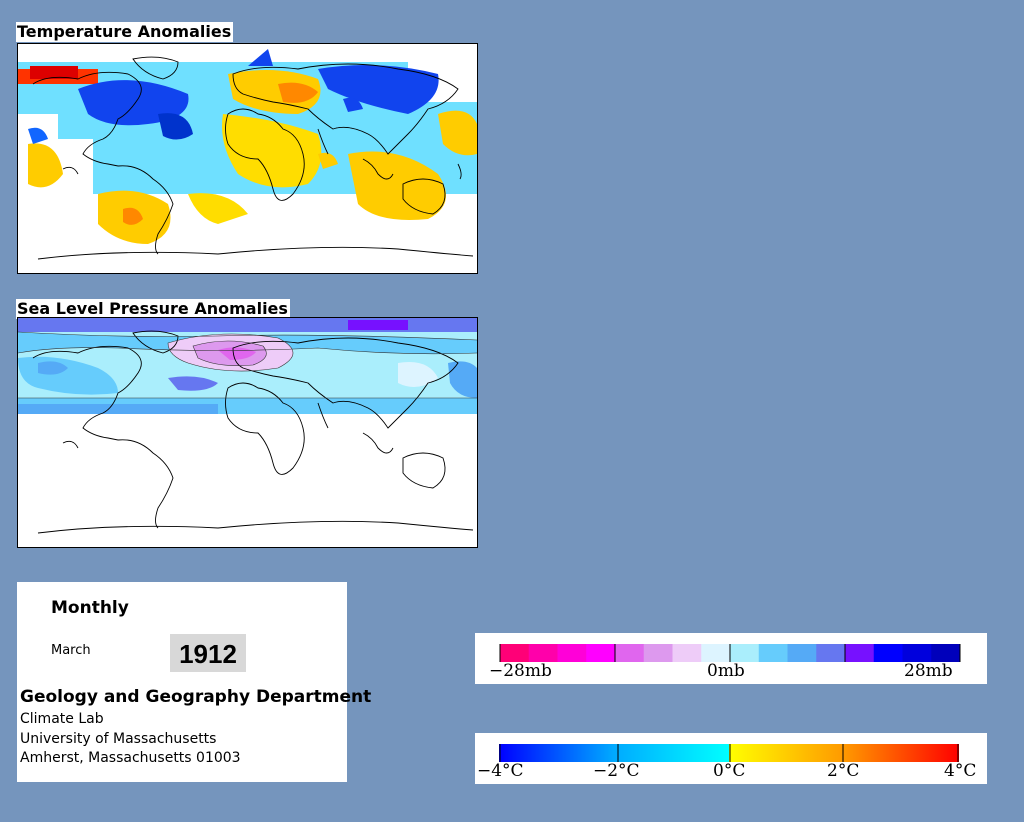 The image size is (1024, 822). I want to click on pressure-panel-title: Sea Level Pressure Anomalies, so click(153, 309).